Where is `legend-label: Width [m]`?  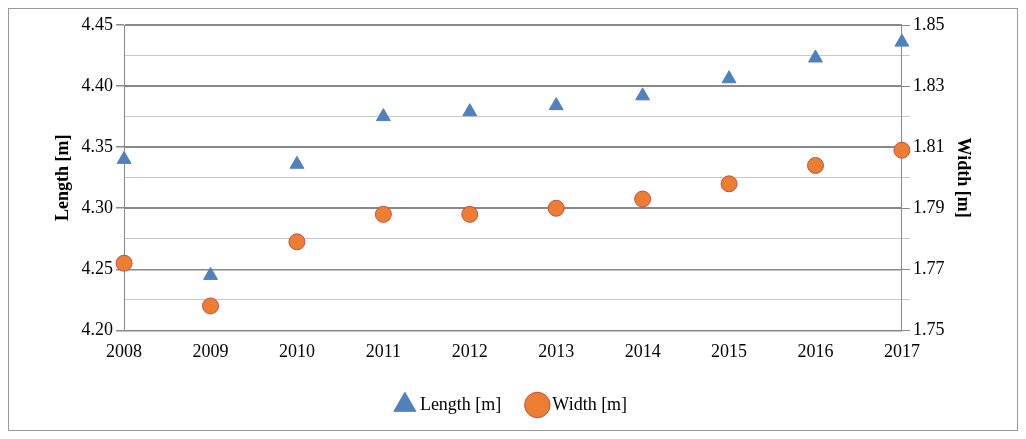 legend-label: Width [m] is located at coordinates (590, 403).